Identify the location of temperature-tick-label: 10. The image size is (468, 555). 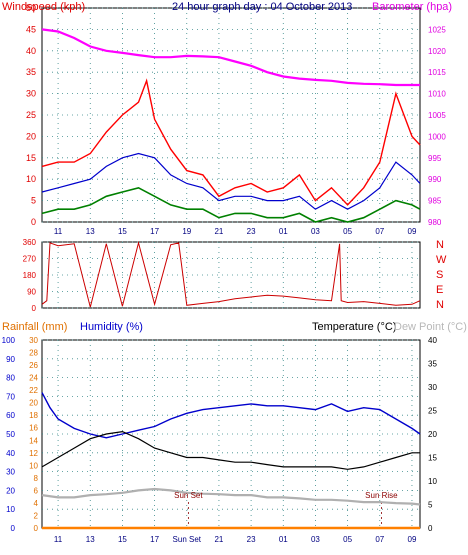
(432, 481).